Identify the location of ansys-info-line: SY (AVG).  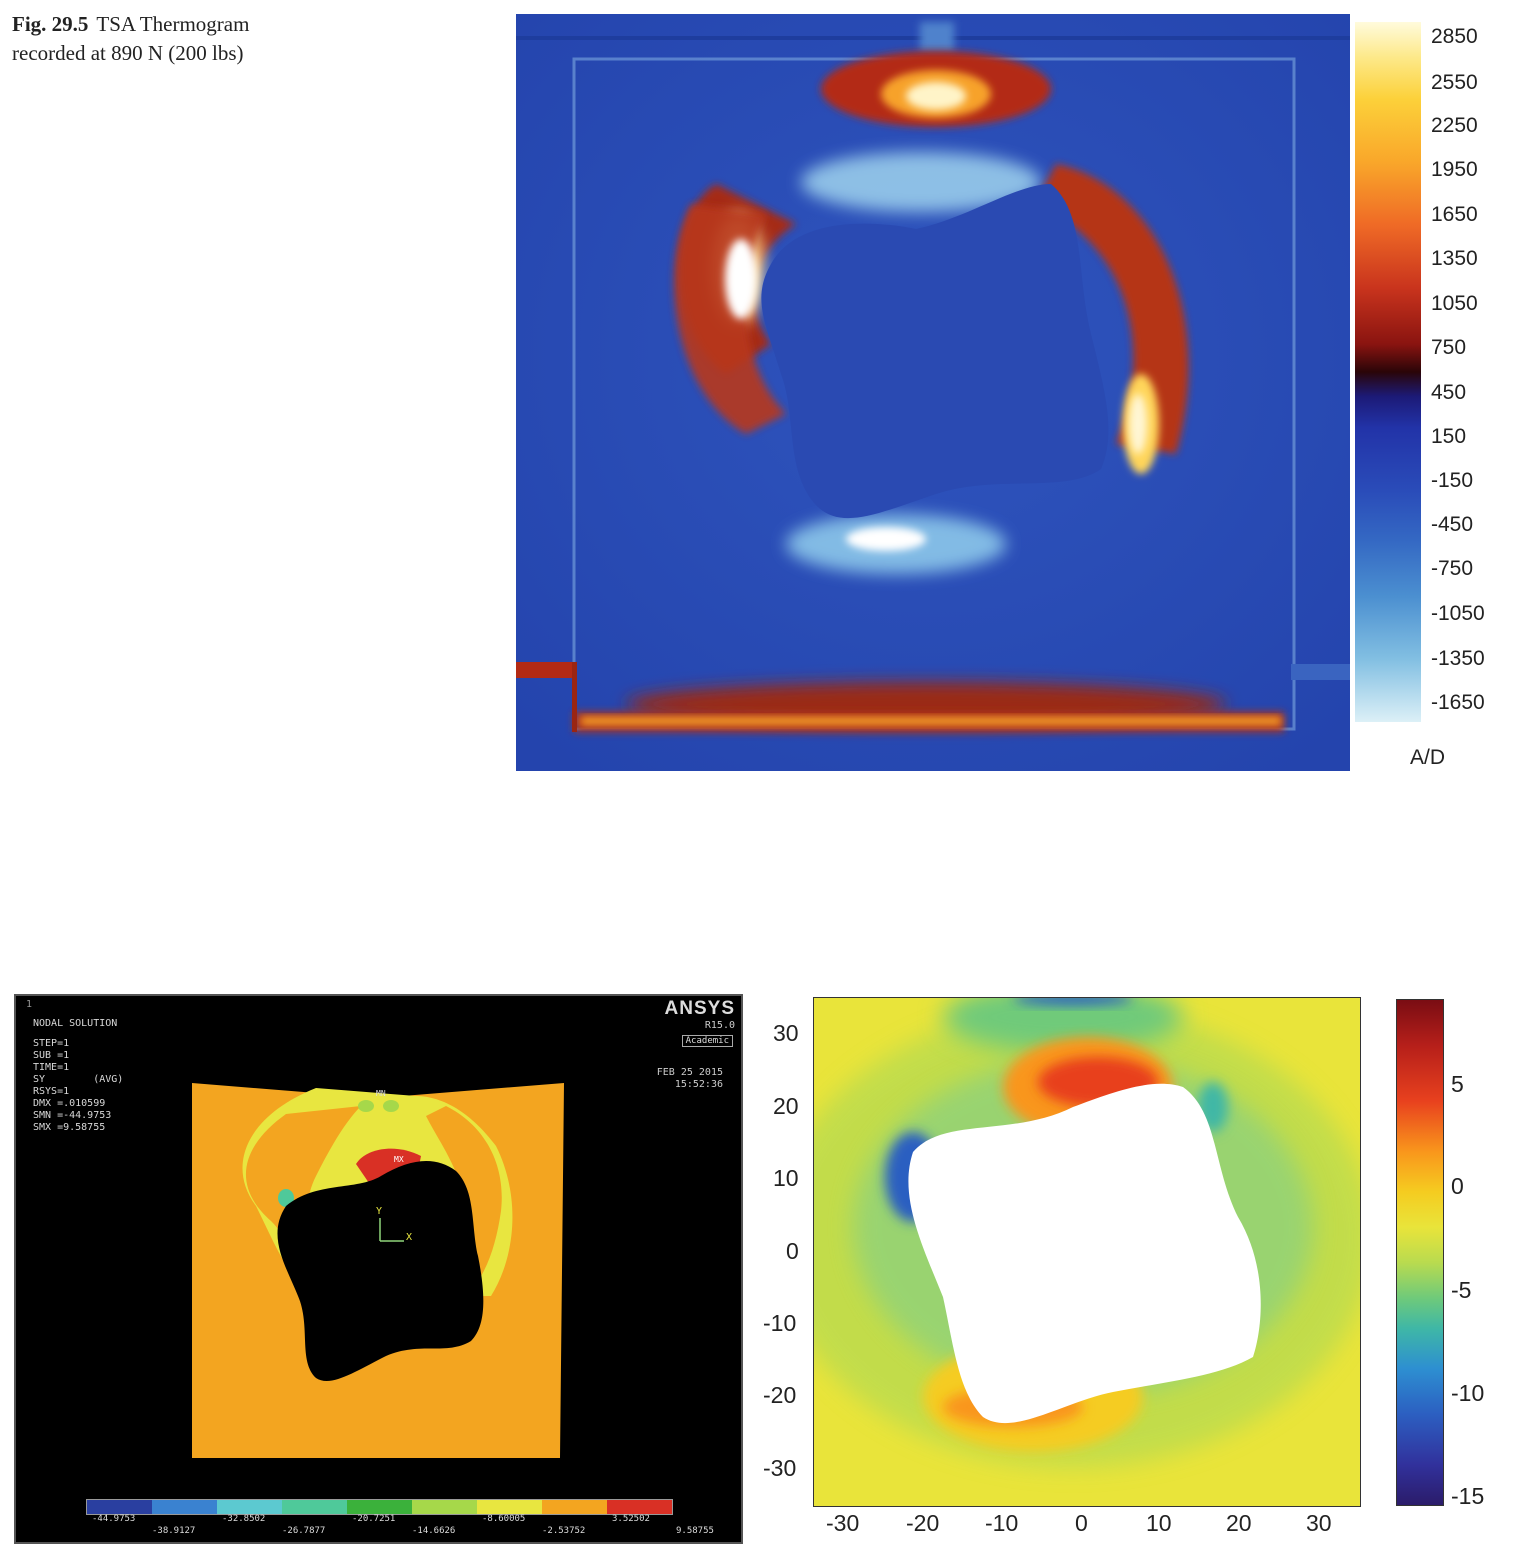
(78, 1079).